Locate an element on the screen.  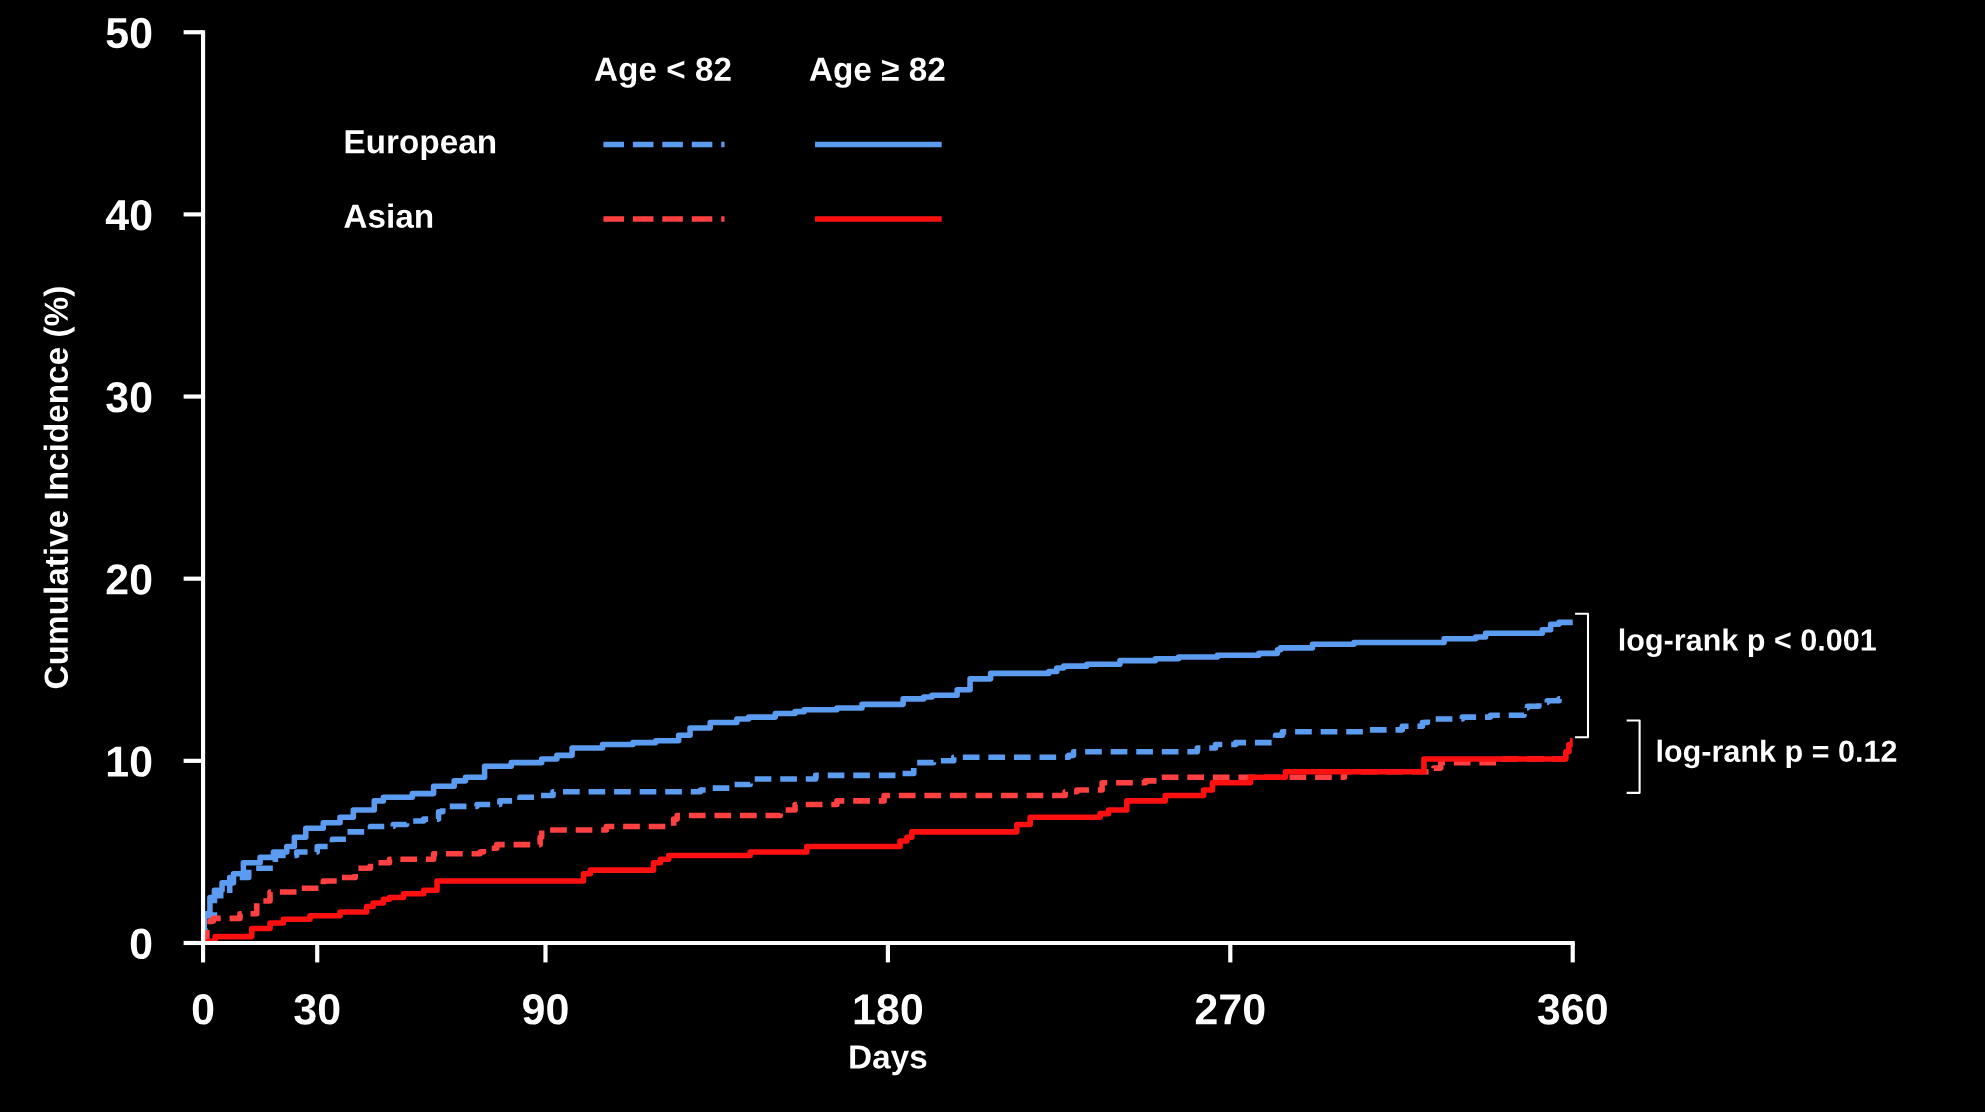
y-axis-title: Cumulative Incidence (%) is located at coordinates (59, 488).